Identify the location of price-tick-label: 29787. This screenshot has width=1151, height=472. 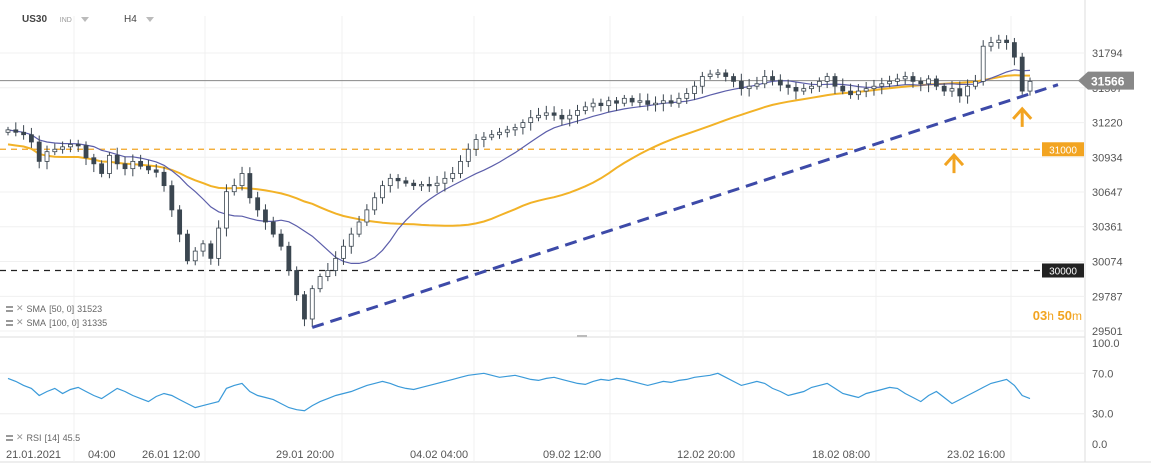
(1107, 297).